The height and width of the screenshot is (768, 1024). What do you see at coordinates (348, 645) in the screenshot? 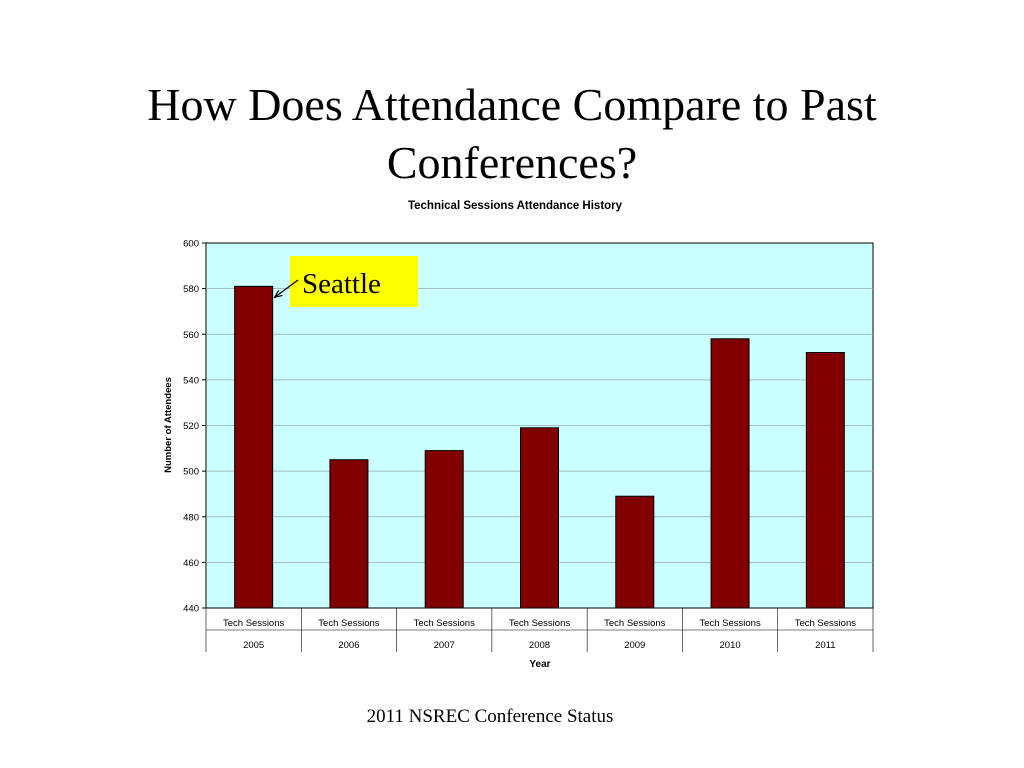
I see `x-tick-label-year: 2006` at bounding box center [348, 645].